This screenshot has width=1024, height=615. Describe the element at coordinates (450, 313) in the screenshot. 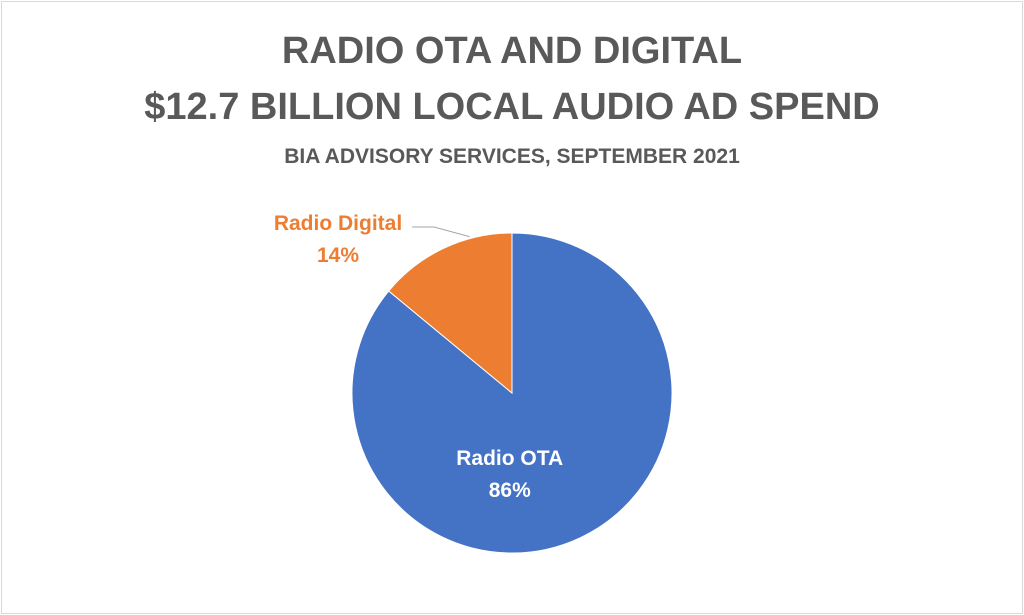

I see `pie-slice-radio-digital` at that location.